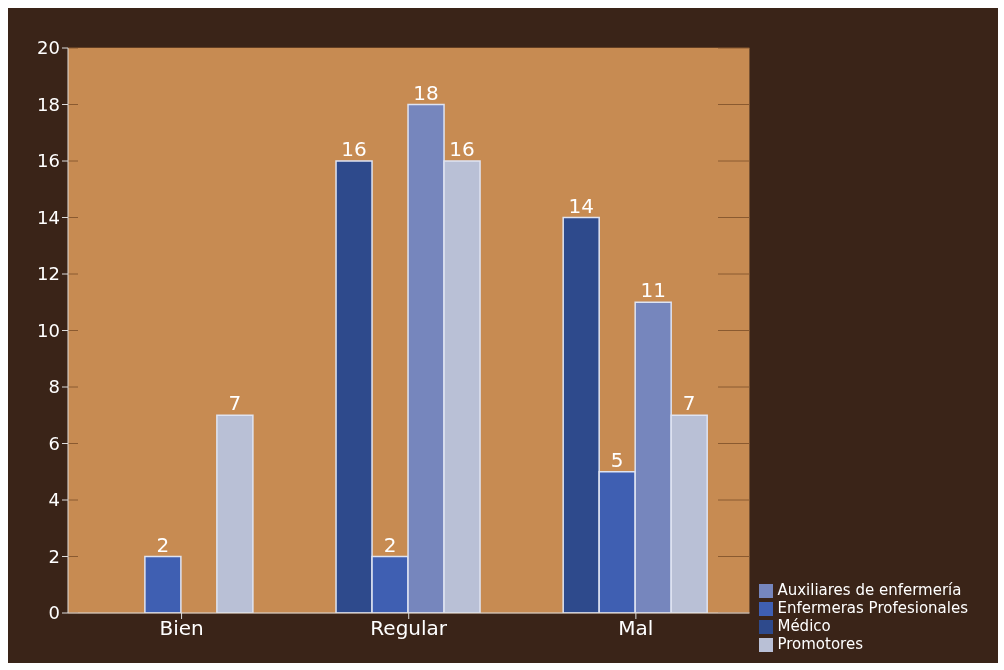 The image size is (1004, 670). I want to click on y-tick-label: 0, so click(54, 613).